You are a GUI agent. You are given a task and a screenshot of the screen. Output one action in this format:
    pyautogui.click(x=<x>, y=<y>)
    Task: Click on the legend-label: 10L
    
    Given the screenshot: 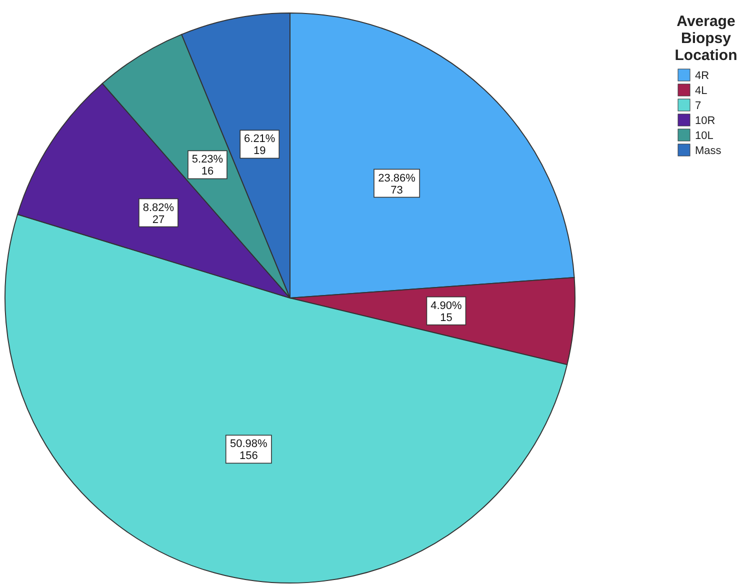 What is the action you would take?
    pyautogui.click(x=704, y=136)
    